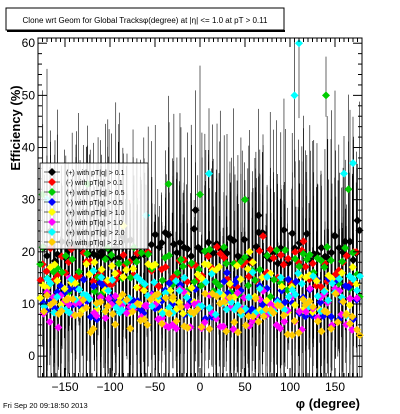 The width and height of the screenshot is (400, 414). What do you see at coordinates (146, 31) in the screenshot?
I see `title-box-shadow` at bounding box center [146, 31].